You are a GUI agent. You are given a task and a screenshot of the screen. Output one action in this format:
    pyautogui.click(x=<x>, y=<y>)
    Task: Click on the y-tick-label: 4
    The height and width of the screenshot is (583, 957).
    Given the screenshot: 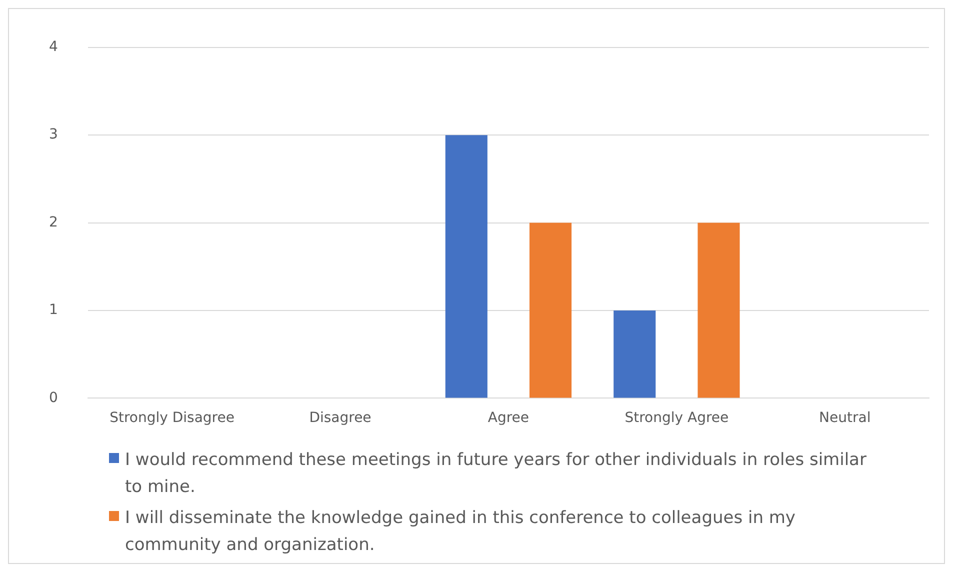 What is the action you would take?
    pyautogui.click(x=53, y=47)
    